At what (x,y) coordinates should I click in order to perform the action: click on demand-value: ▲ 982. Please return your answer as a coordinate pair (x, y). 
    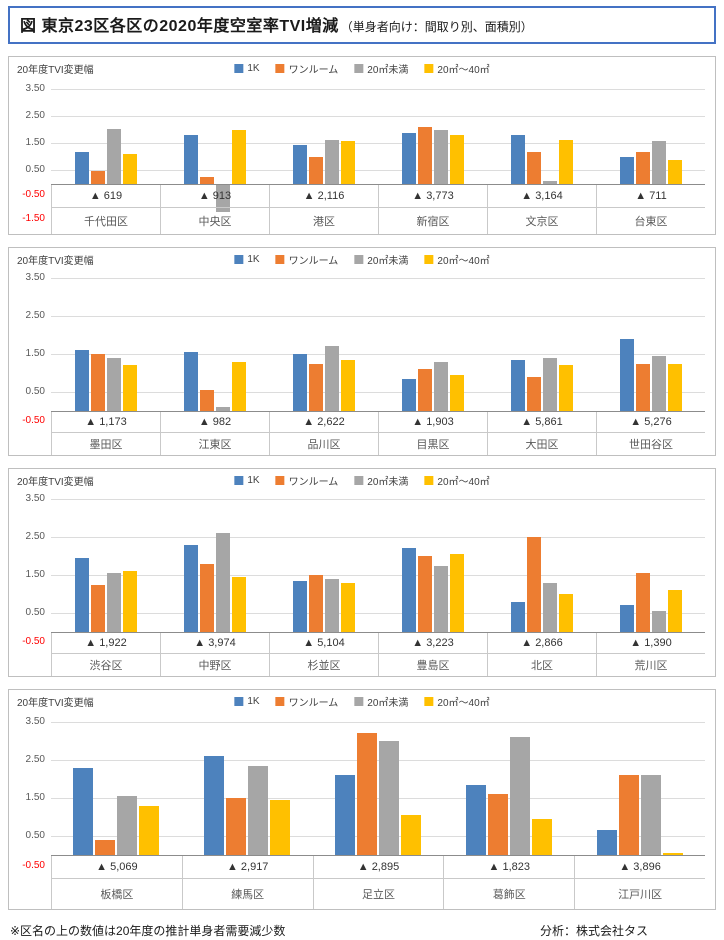
    Looking at the image, I should click on (215, 422).